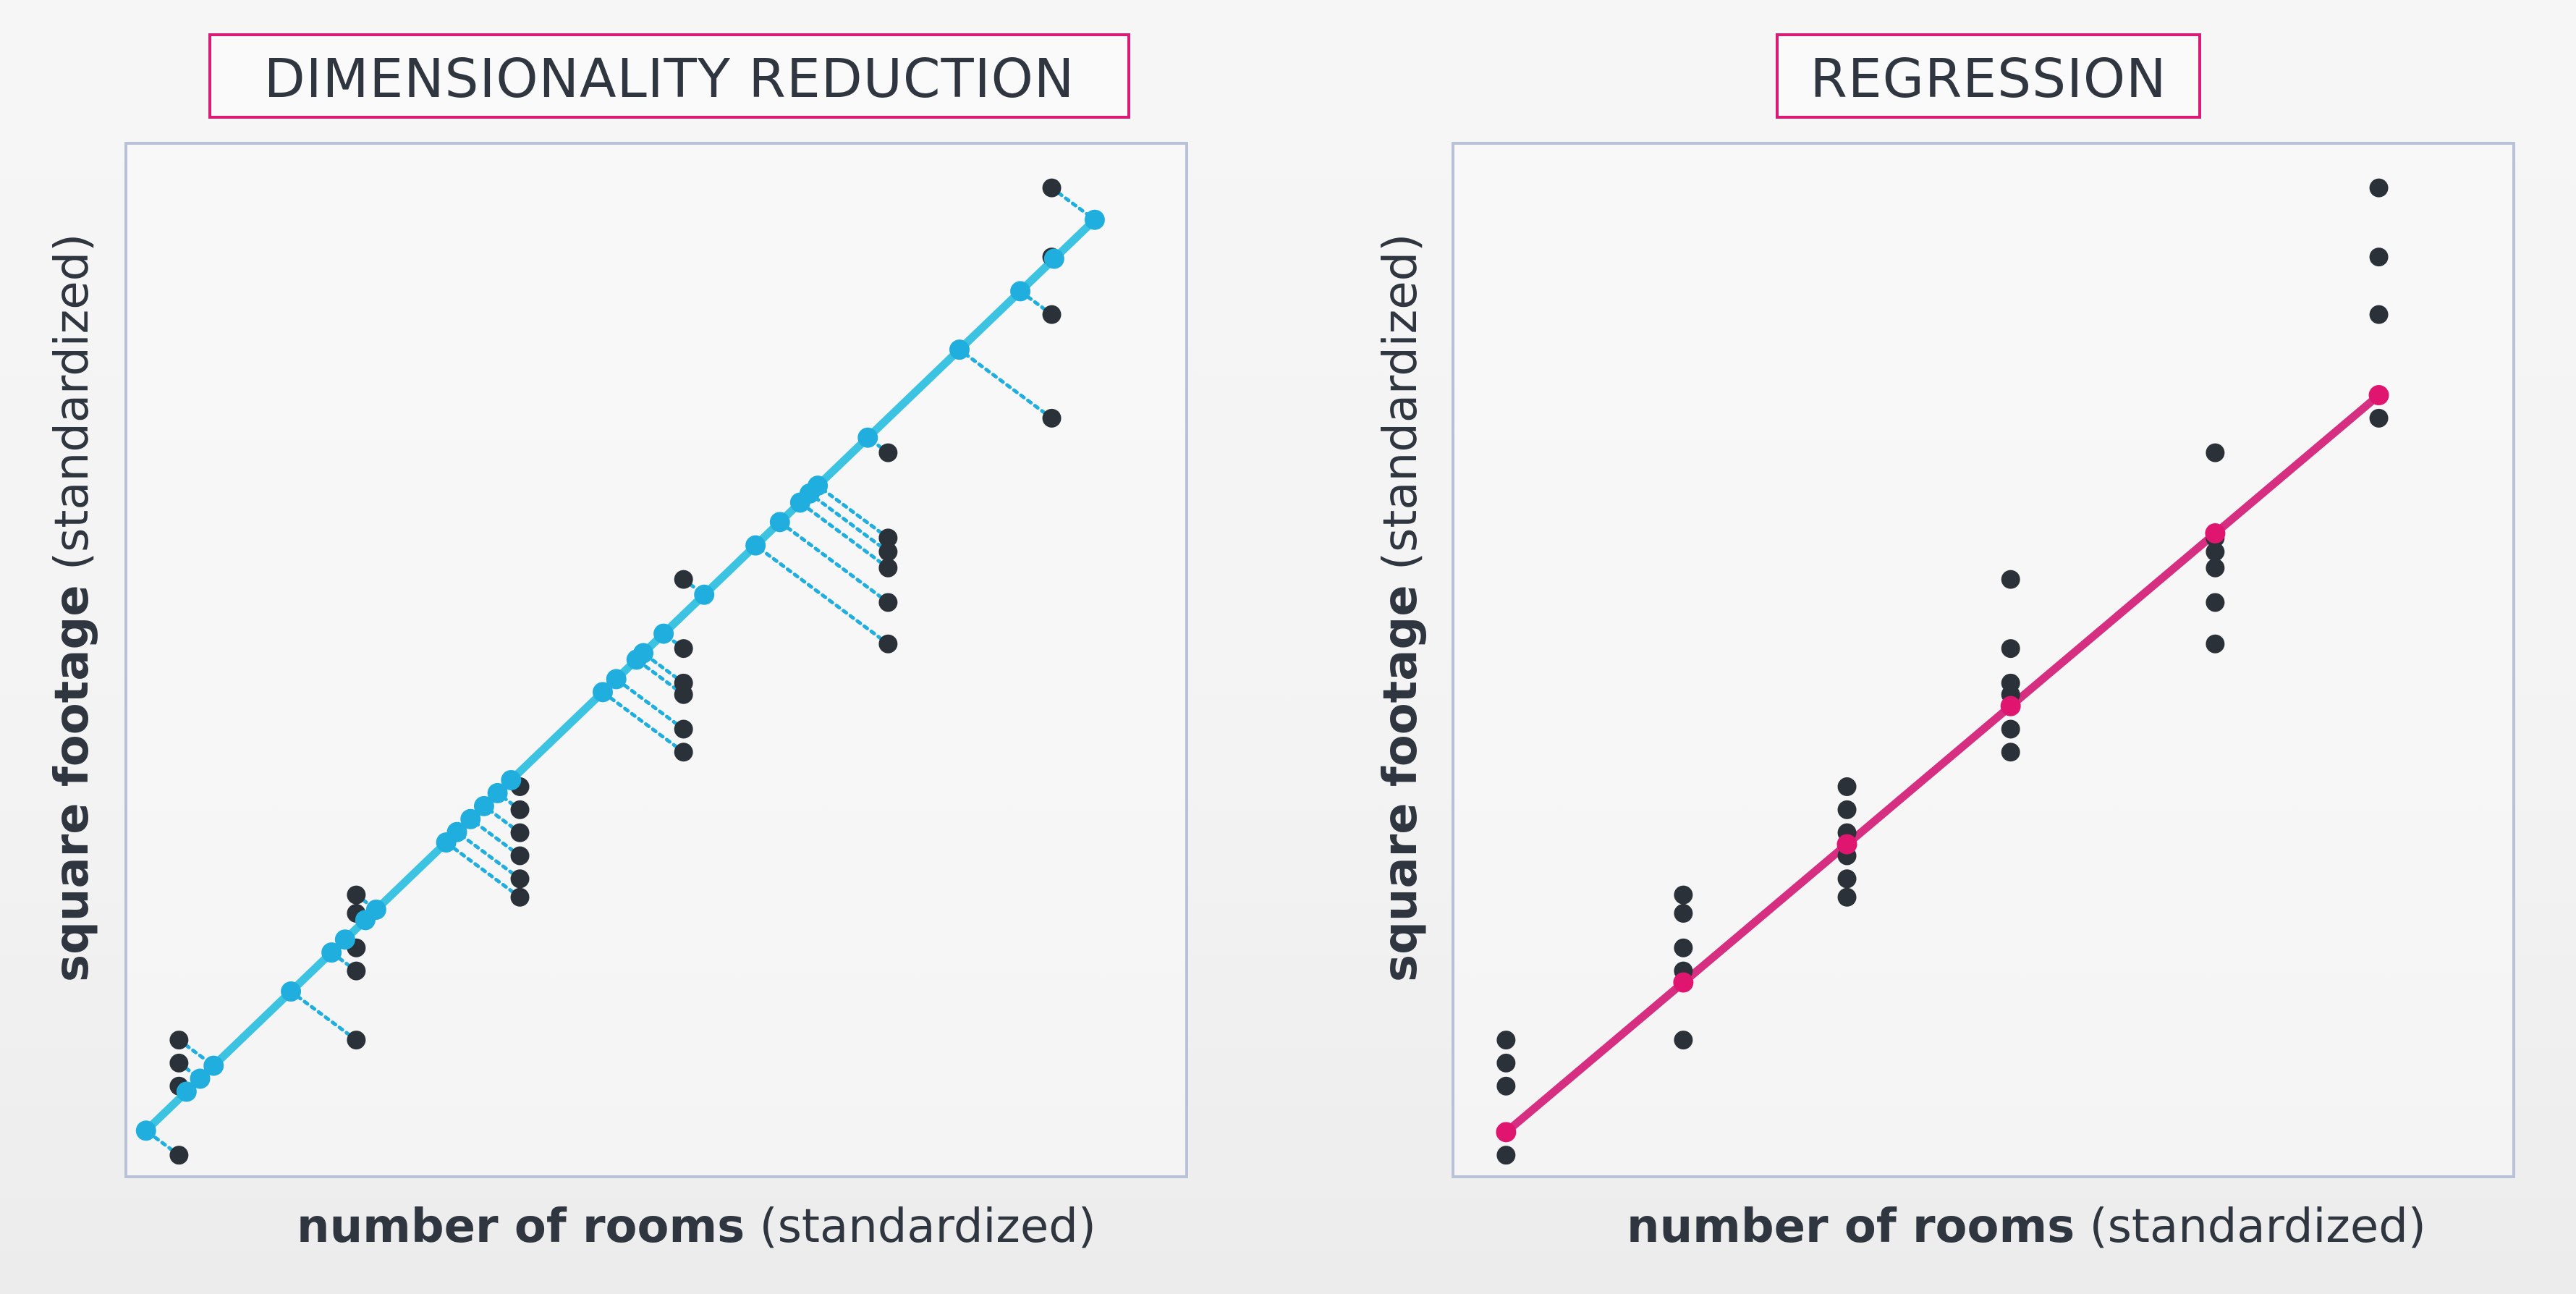 The image size is (2576, 1294). I want to click on panel-title-dimensionality-reduction: DIMENSIONALITY REDUCTION, so click(669, 76).